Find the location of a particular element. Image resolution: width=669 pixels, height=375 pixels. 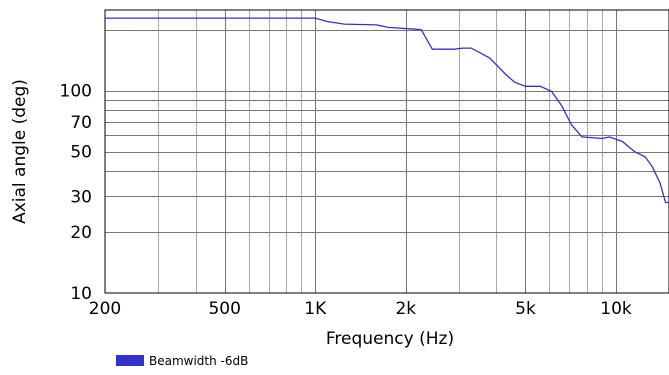

legend-label: Beamwidth -6dB is located at coordinates (198, 361).